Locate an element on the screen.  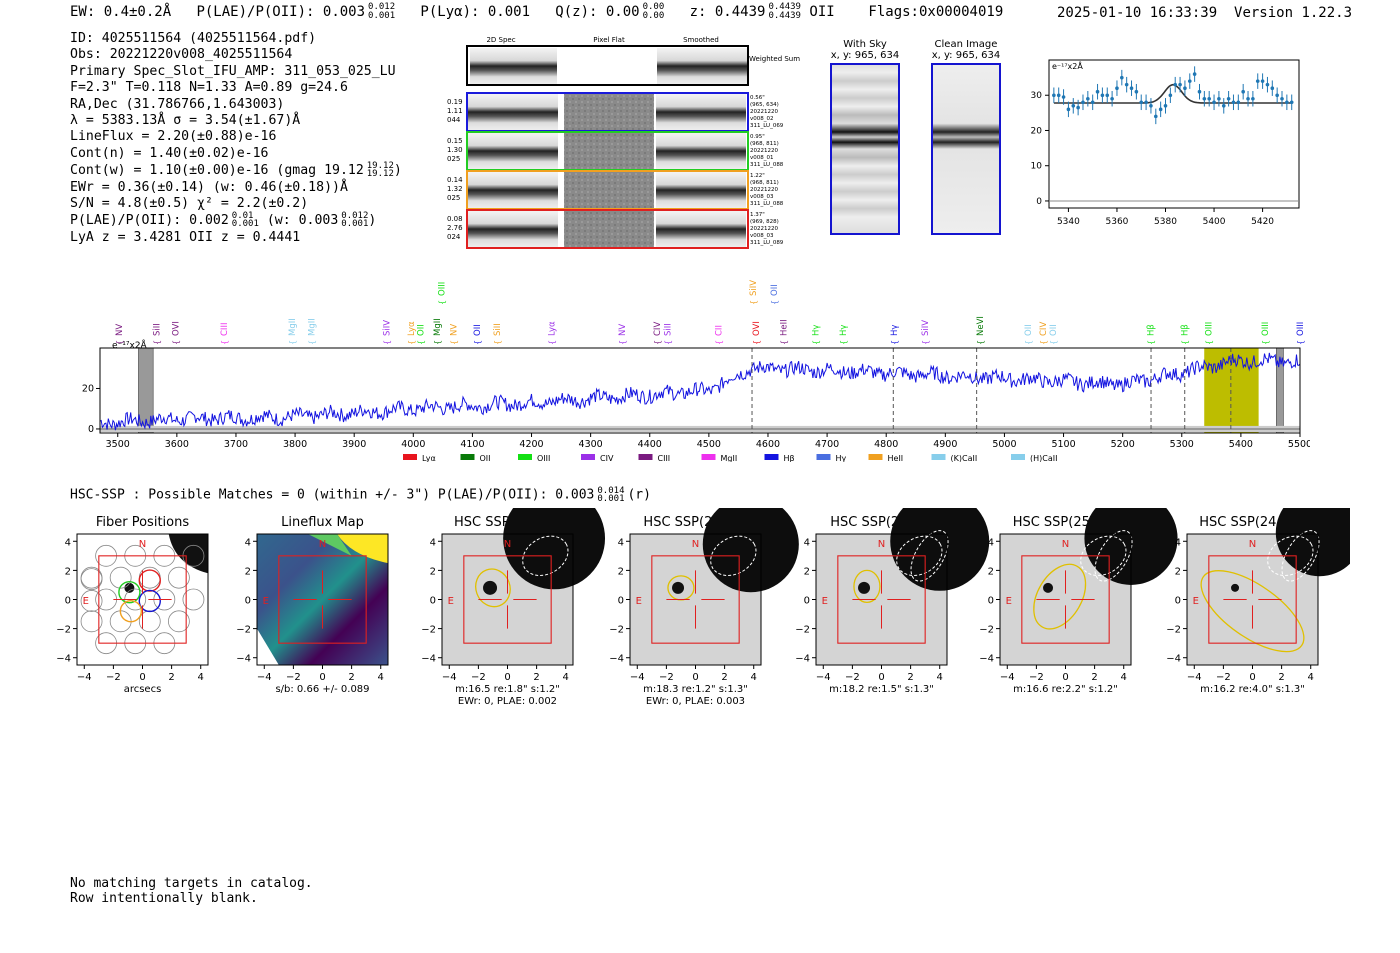
line-label-text: Hγ is located at coordinates (895, 330).